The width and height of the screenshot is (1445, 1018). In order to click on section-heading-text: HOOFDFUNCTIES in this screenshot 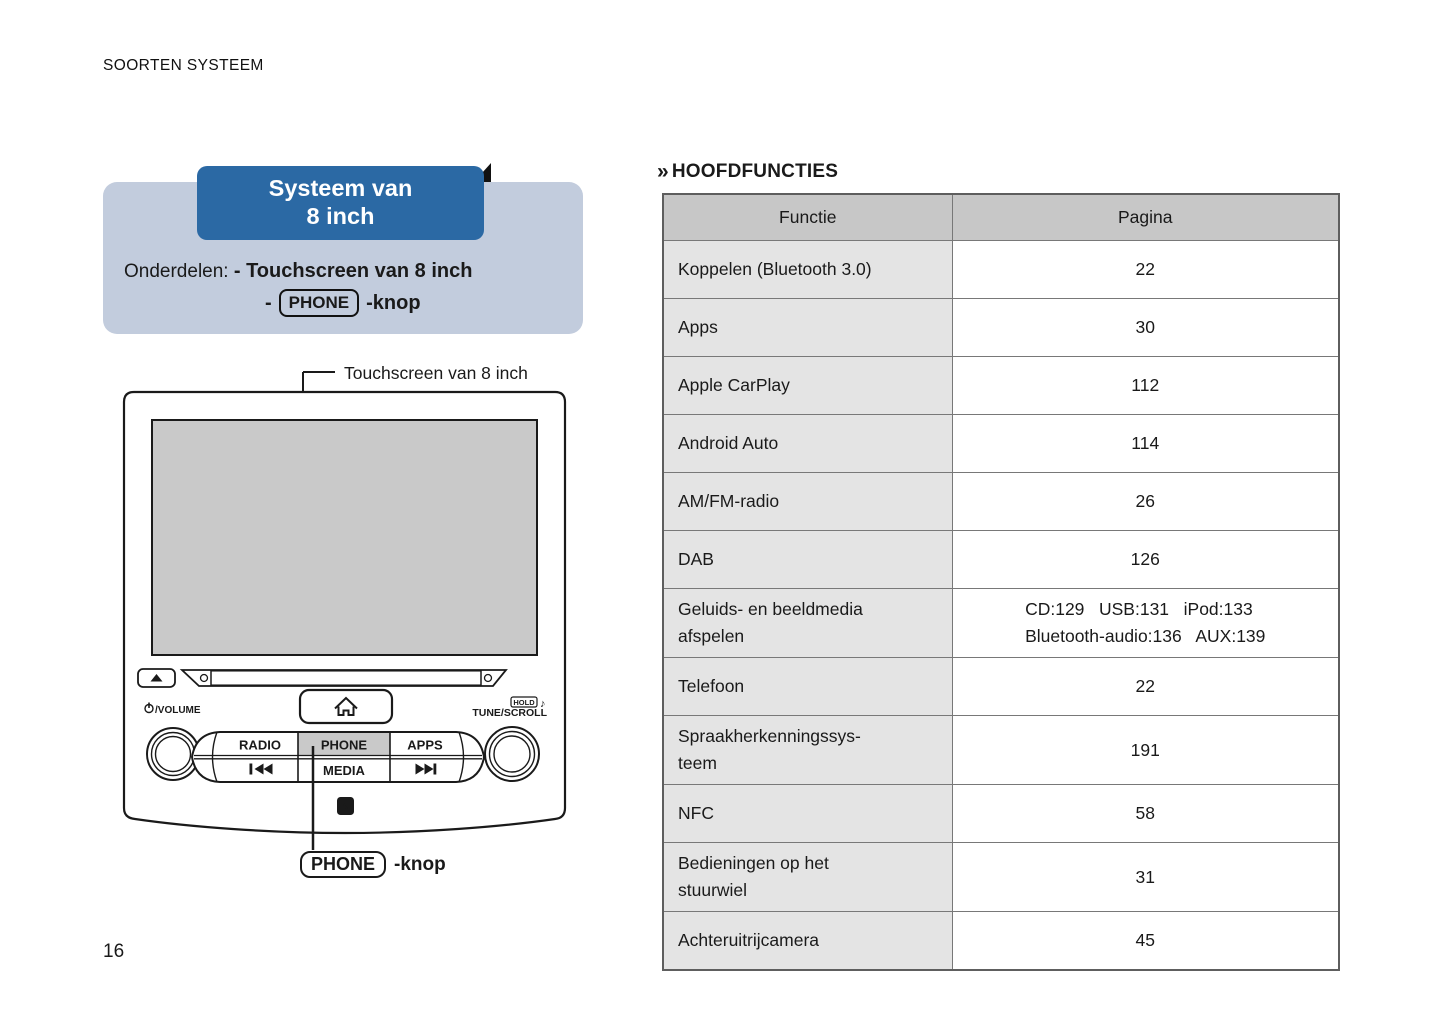, I will do `click(755, 171)`.